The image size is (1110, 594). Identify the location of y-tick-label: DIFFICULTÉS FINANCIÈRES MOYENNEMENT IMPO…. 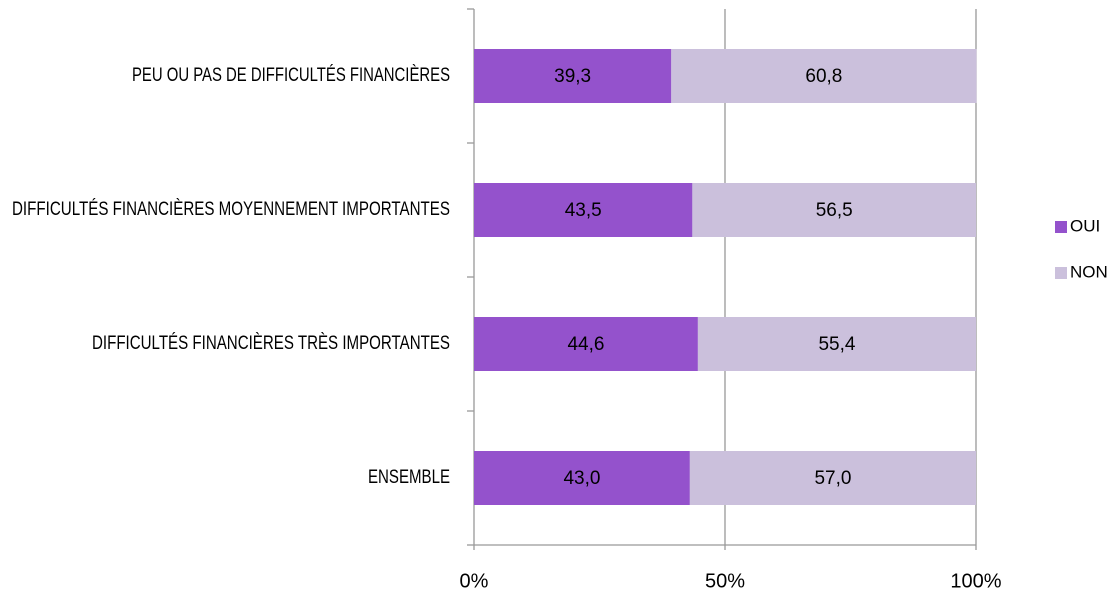
(231, 209).